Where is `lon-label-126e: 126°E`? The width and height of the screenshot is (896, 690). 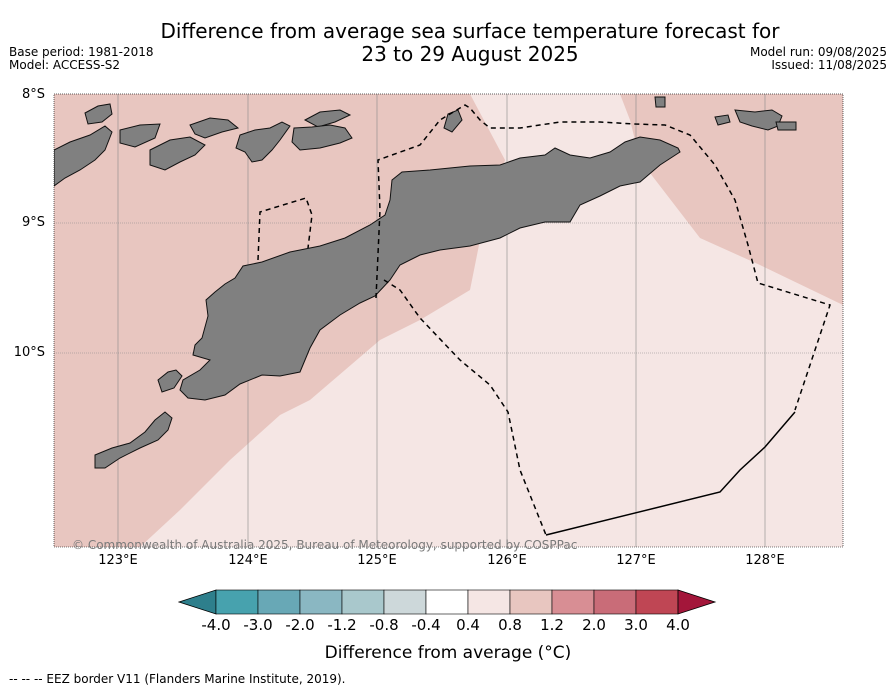
lon-label-126e: 126°E is located at coordinates (507, 560).